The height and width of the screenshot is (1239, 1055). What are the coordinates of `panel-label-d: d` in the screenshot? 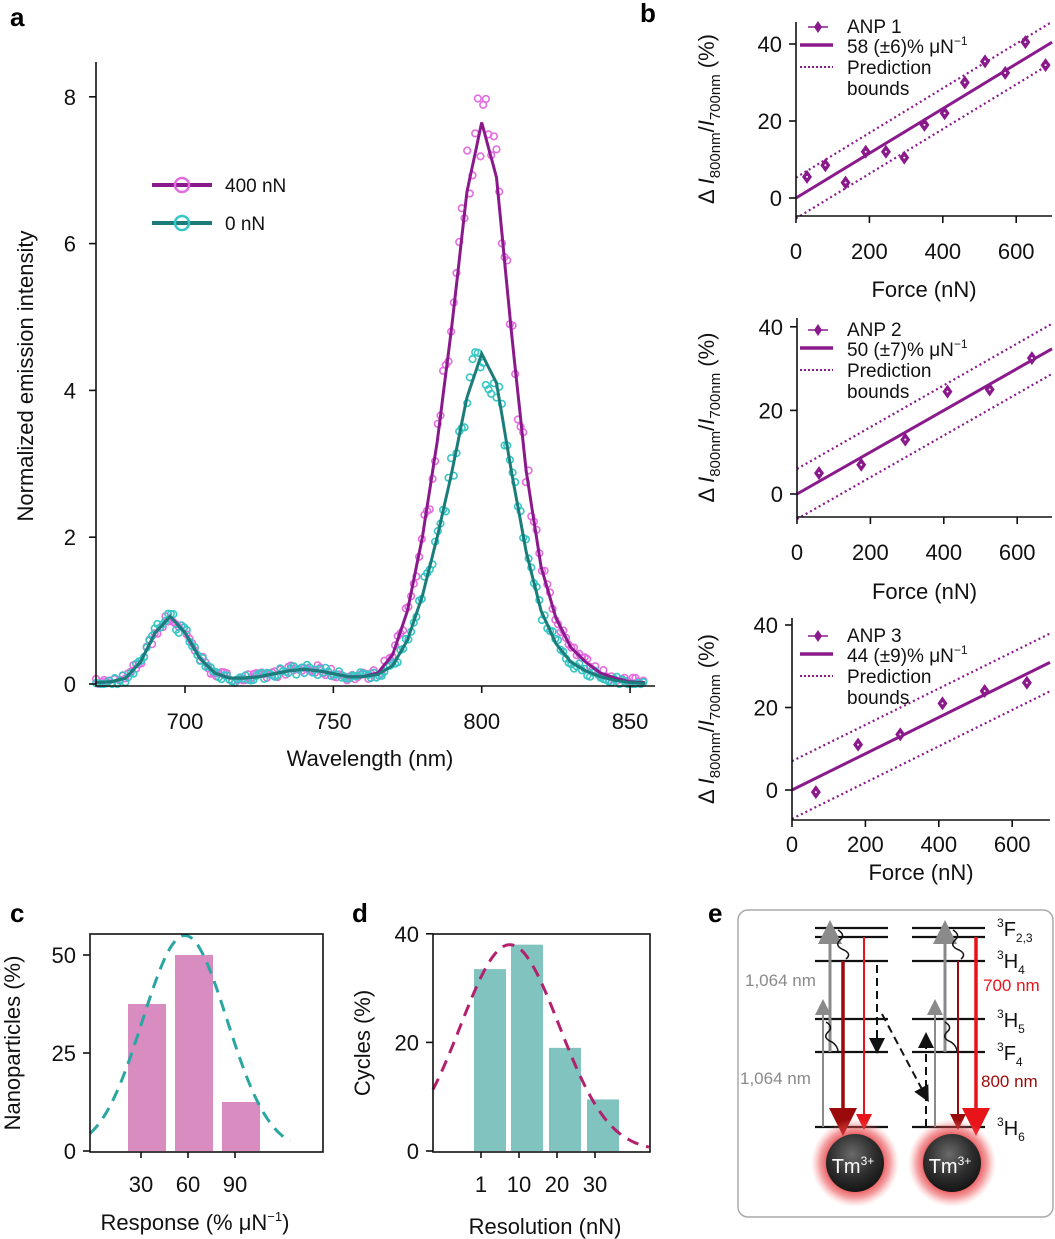 It's located at (360, 913).